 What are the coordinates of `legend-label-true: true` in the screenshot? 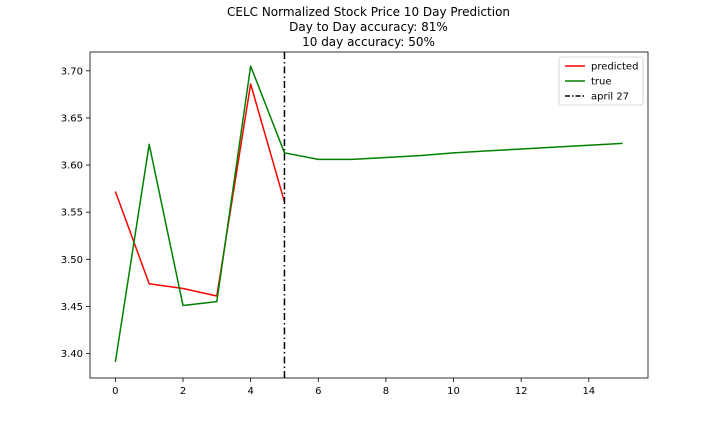 It's located at (601, 82).